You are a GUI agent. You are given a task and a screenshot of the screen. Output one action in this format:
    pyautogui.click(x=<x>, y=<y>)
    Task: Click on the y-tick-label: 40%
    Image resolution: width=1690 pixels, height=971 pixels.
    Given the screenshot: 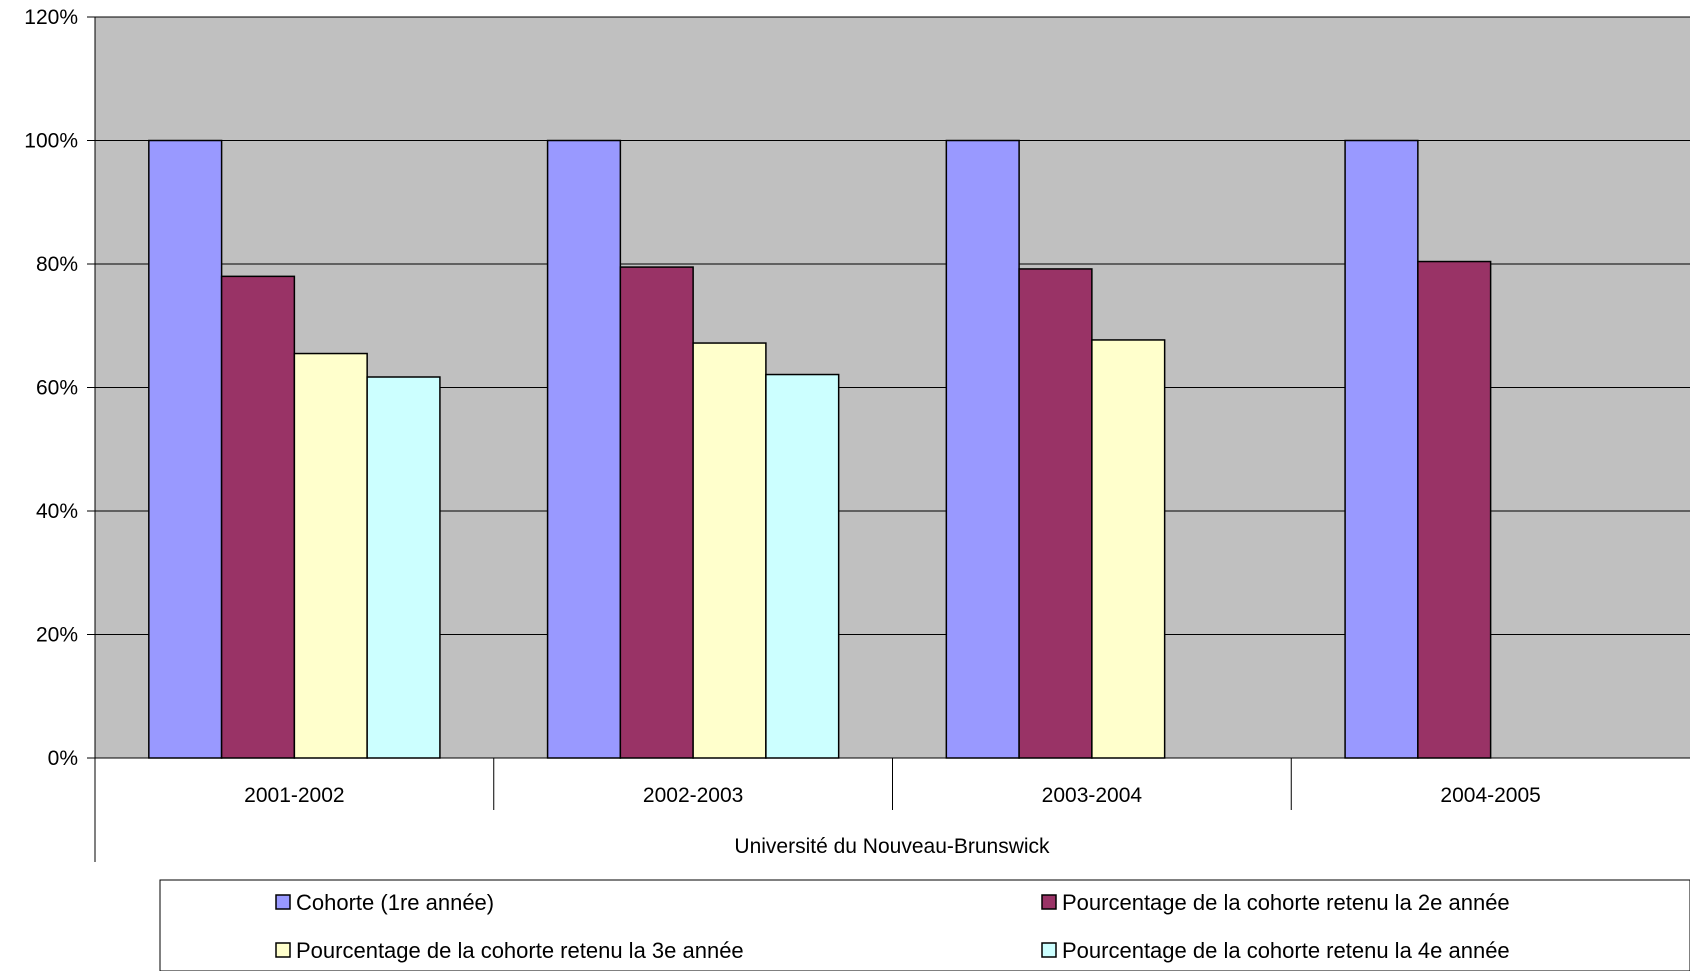 What is the action you would take?
    pyautogui.click(x=57, y=511)
    